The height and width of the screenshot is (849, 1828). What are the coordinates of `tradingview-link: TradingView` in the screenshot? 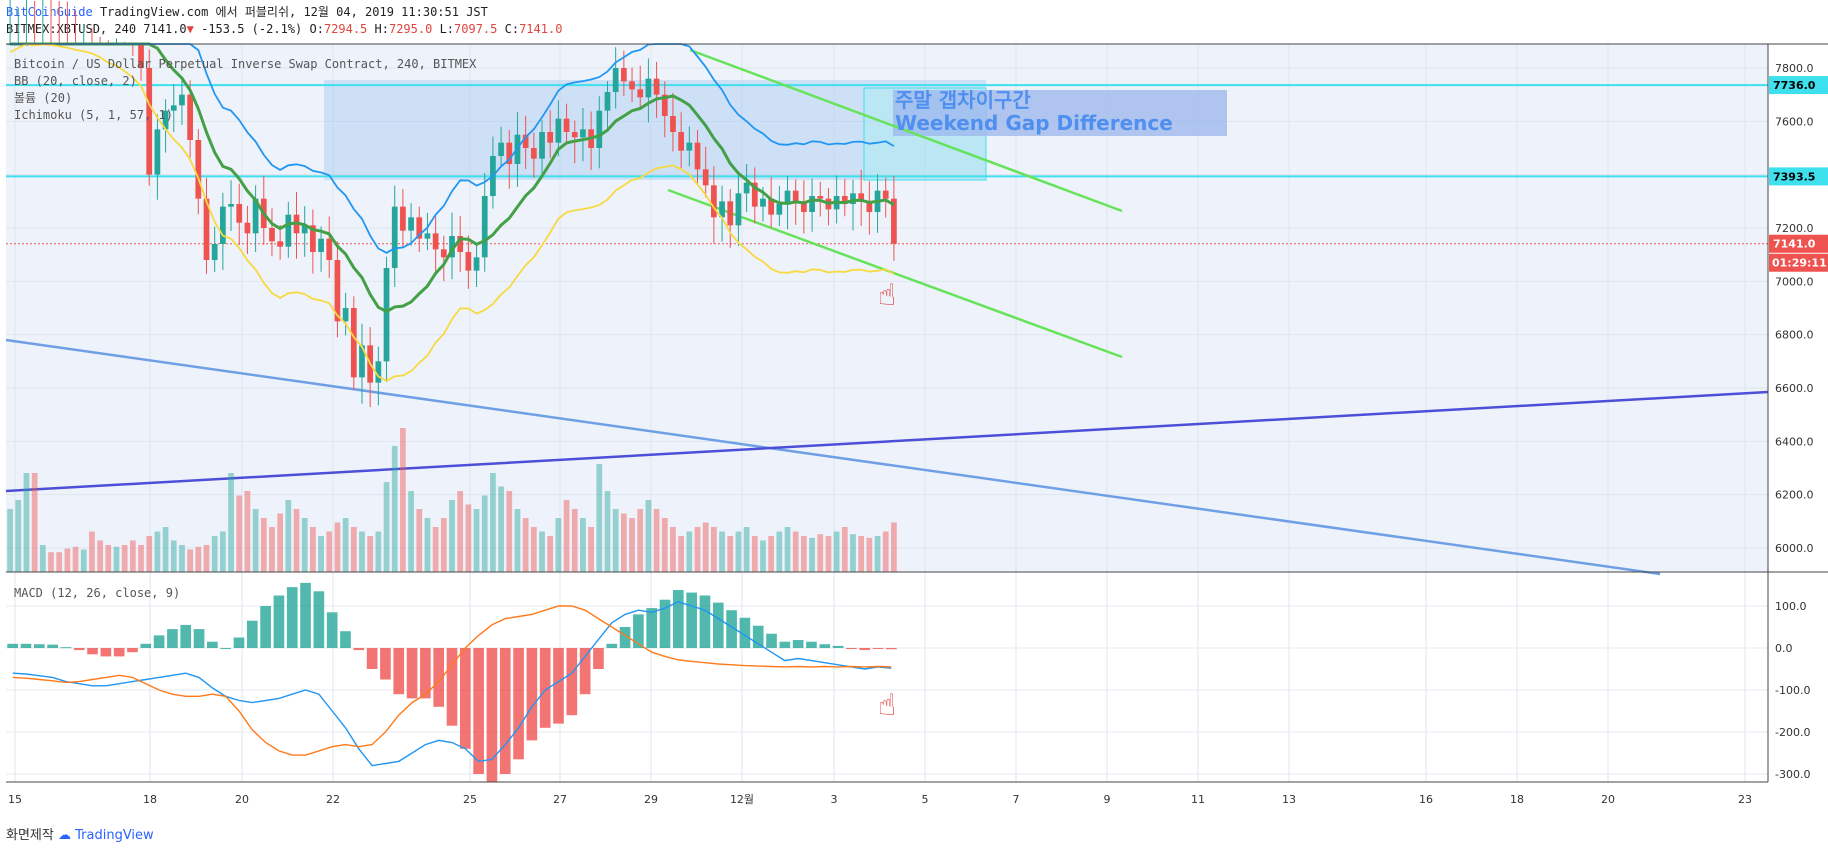 It's located at (114, 835).